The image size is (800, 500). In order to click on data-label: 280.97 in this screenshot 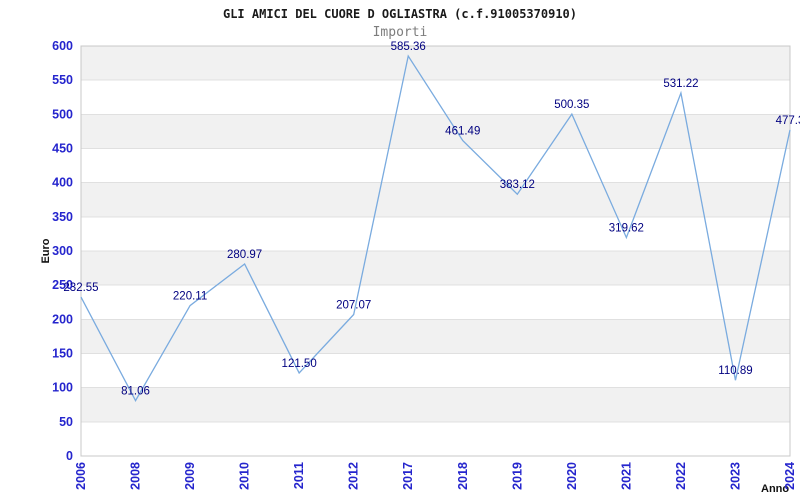, I will do `click(244, 255)`.